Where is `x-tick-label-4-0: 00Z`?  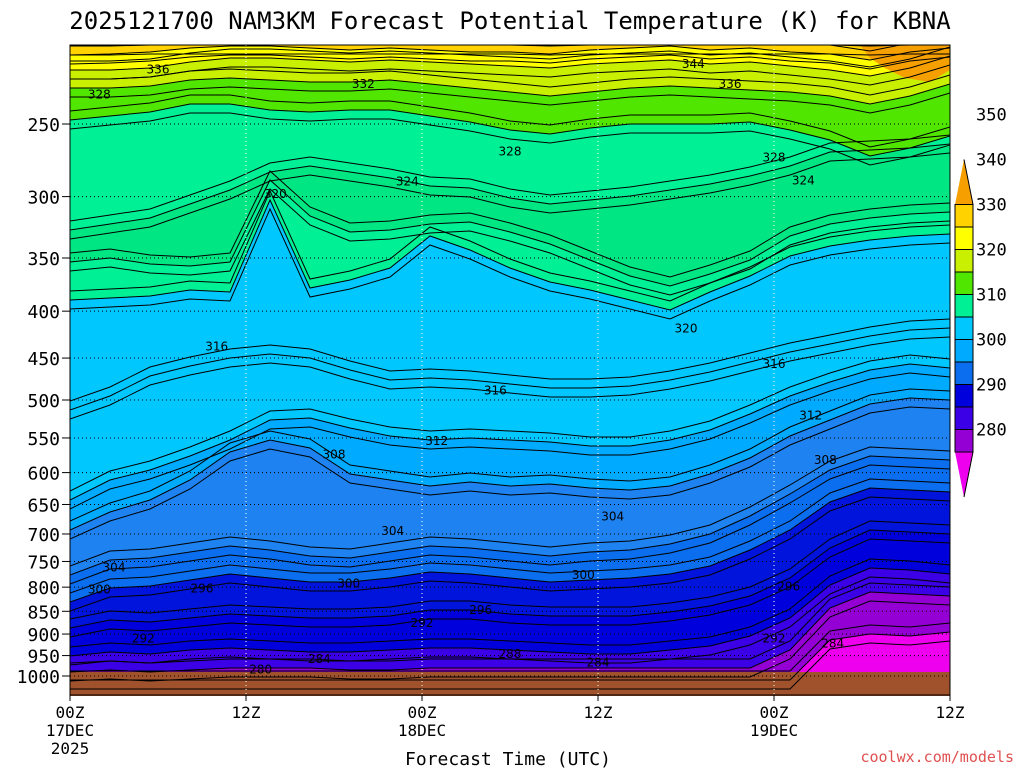 x-tick-label-4-0: 00Z is located at coordinates (774, 712).